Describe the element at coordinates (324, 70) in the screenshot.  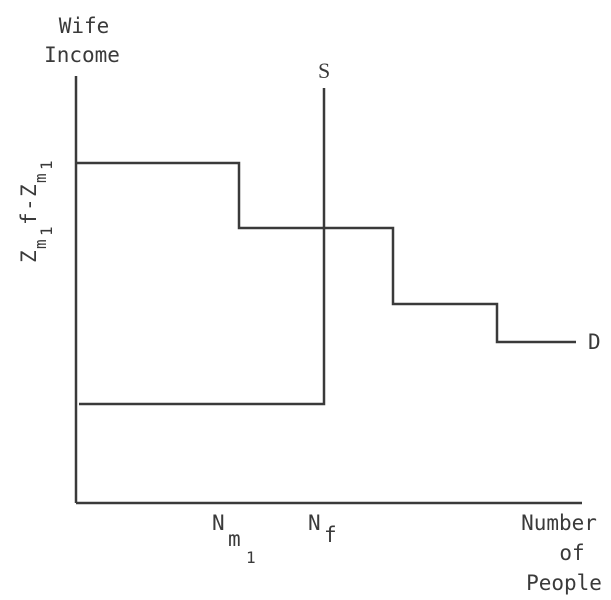
I see `supply-label: S` at that location.